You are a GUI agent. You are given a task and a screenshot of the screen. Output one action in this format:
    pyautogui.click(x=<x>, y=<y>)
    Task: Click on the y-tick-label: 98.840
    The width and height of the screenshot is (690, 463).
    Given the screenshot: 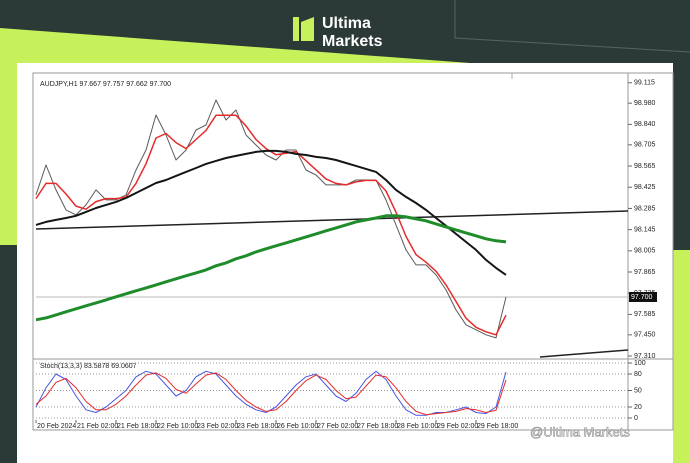 What is the action you would take?
    pyautogui.click(x=645, y=124)
    